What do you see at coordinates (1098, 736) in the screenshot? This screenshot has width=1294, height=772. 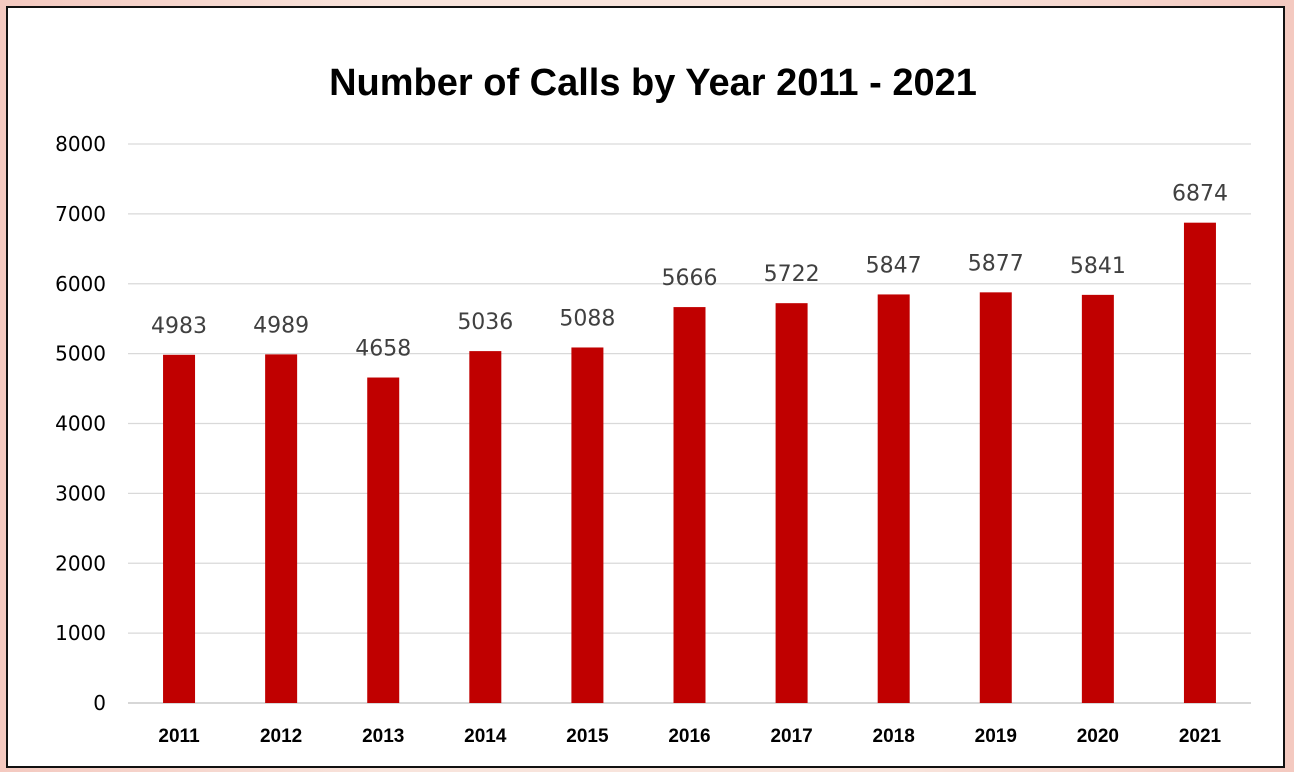 I see `x-tick-label: 2020` at bounding box center [1098, 736].